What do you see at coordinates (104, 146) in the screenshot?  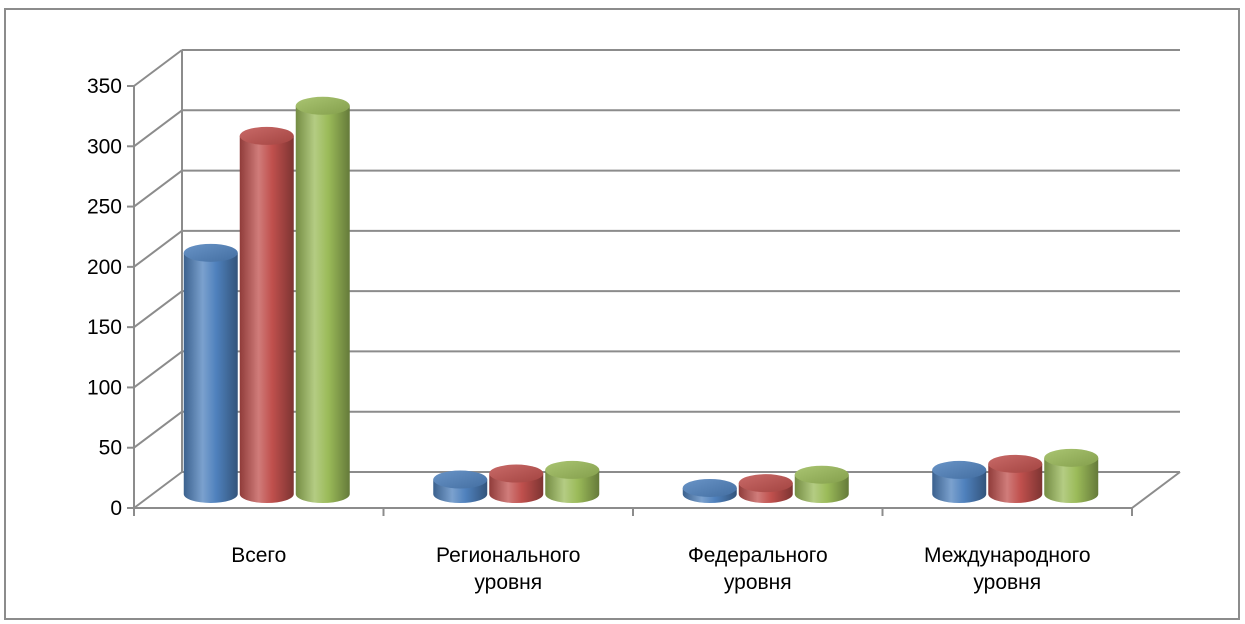 I see `y-tick-label: 300` at bounding box center [104, 146].